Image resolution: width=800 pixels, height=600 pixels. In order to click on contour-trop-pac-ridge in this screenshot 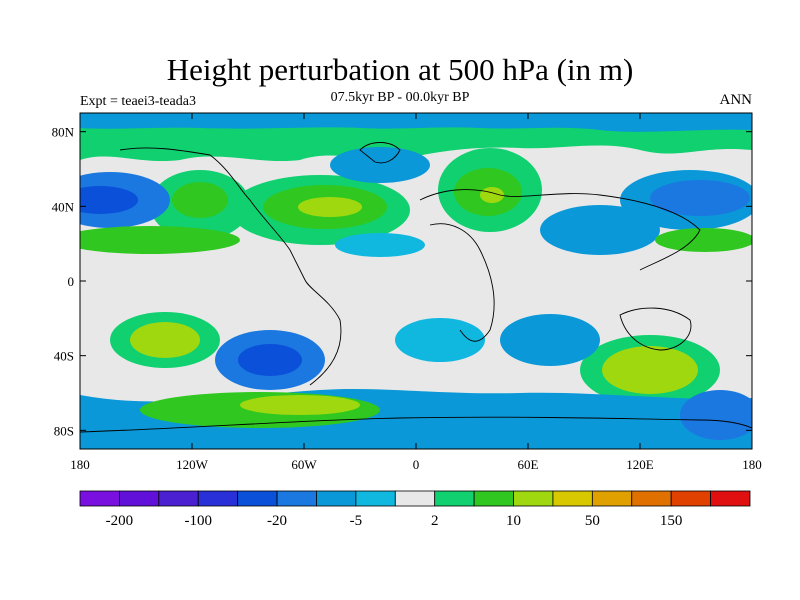, I will do `click(160, 240)`.